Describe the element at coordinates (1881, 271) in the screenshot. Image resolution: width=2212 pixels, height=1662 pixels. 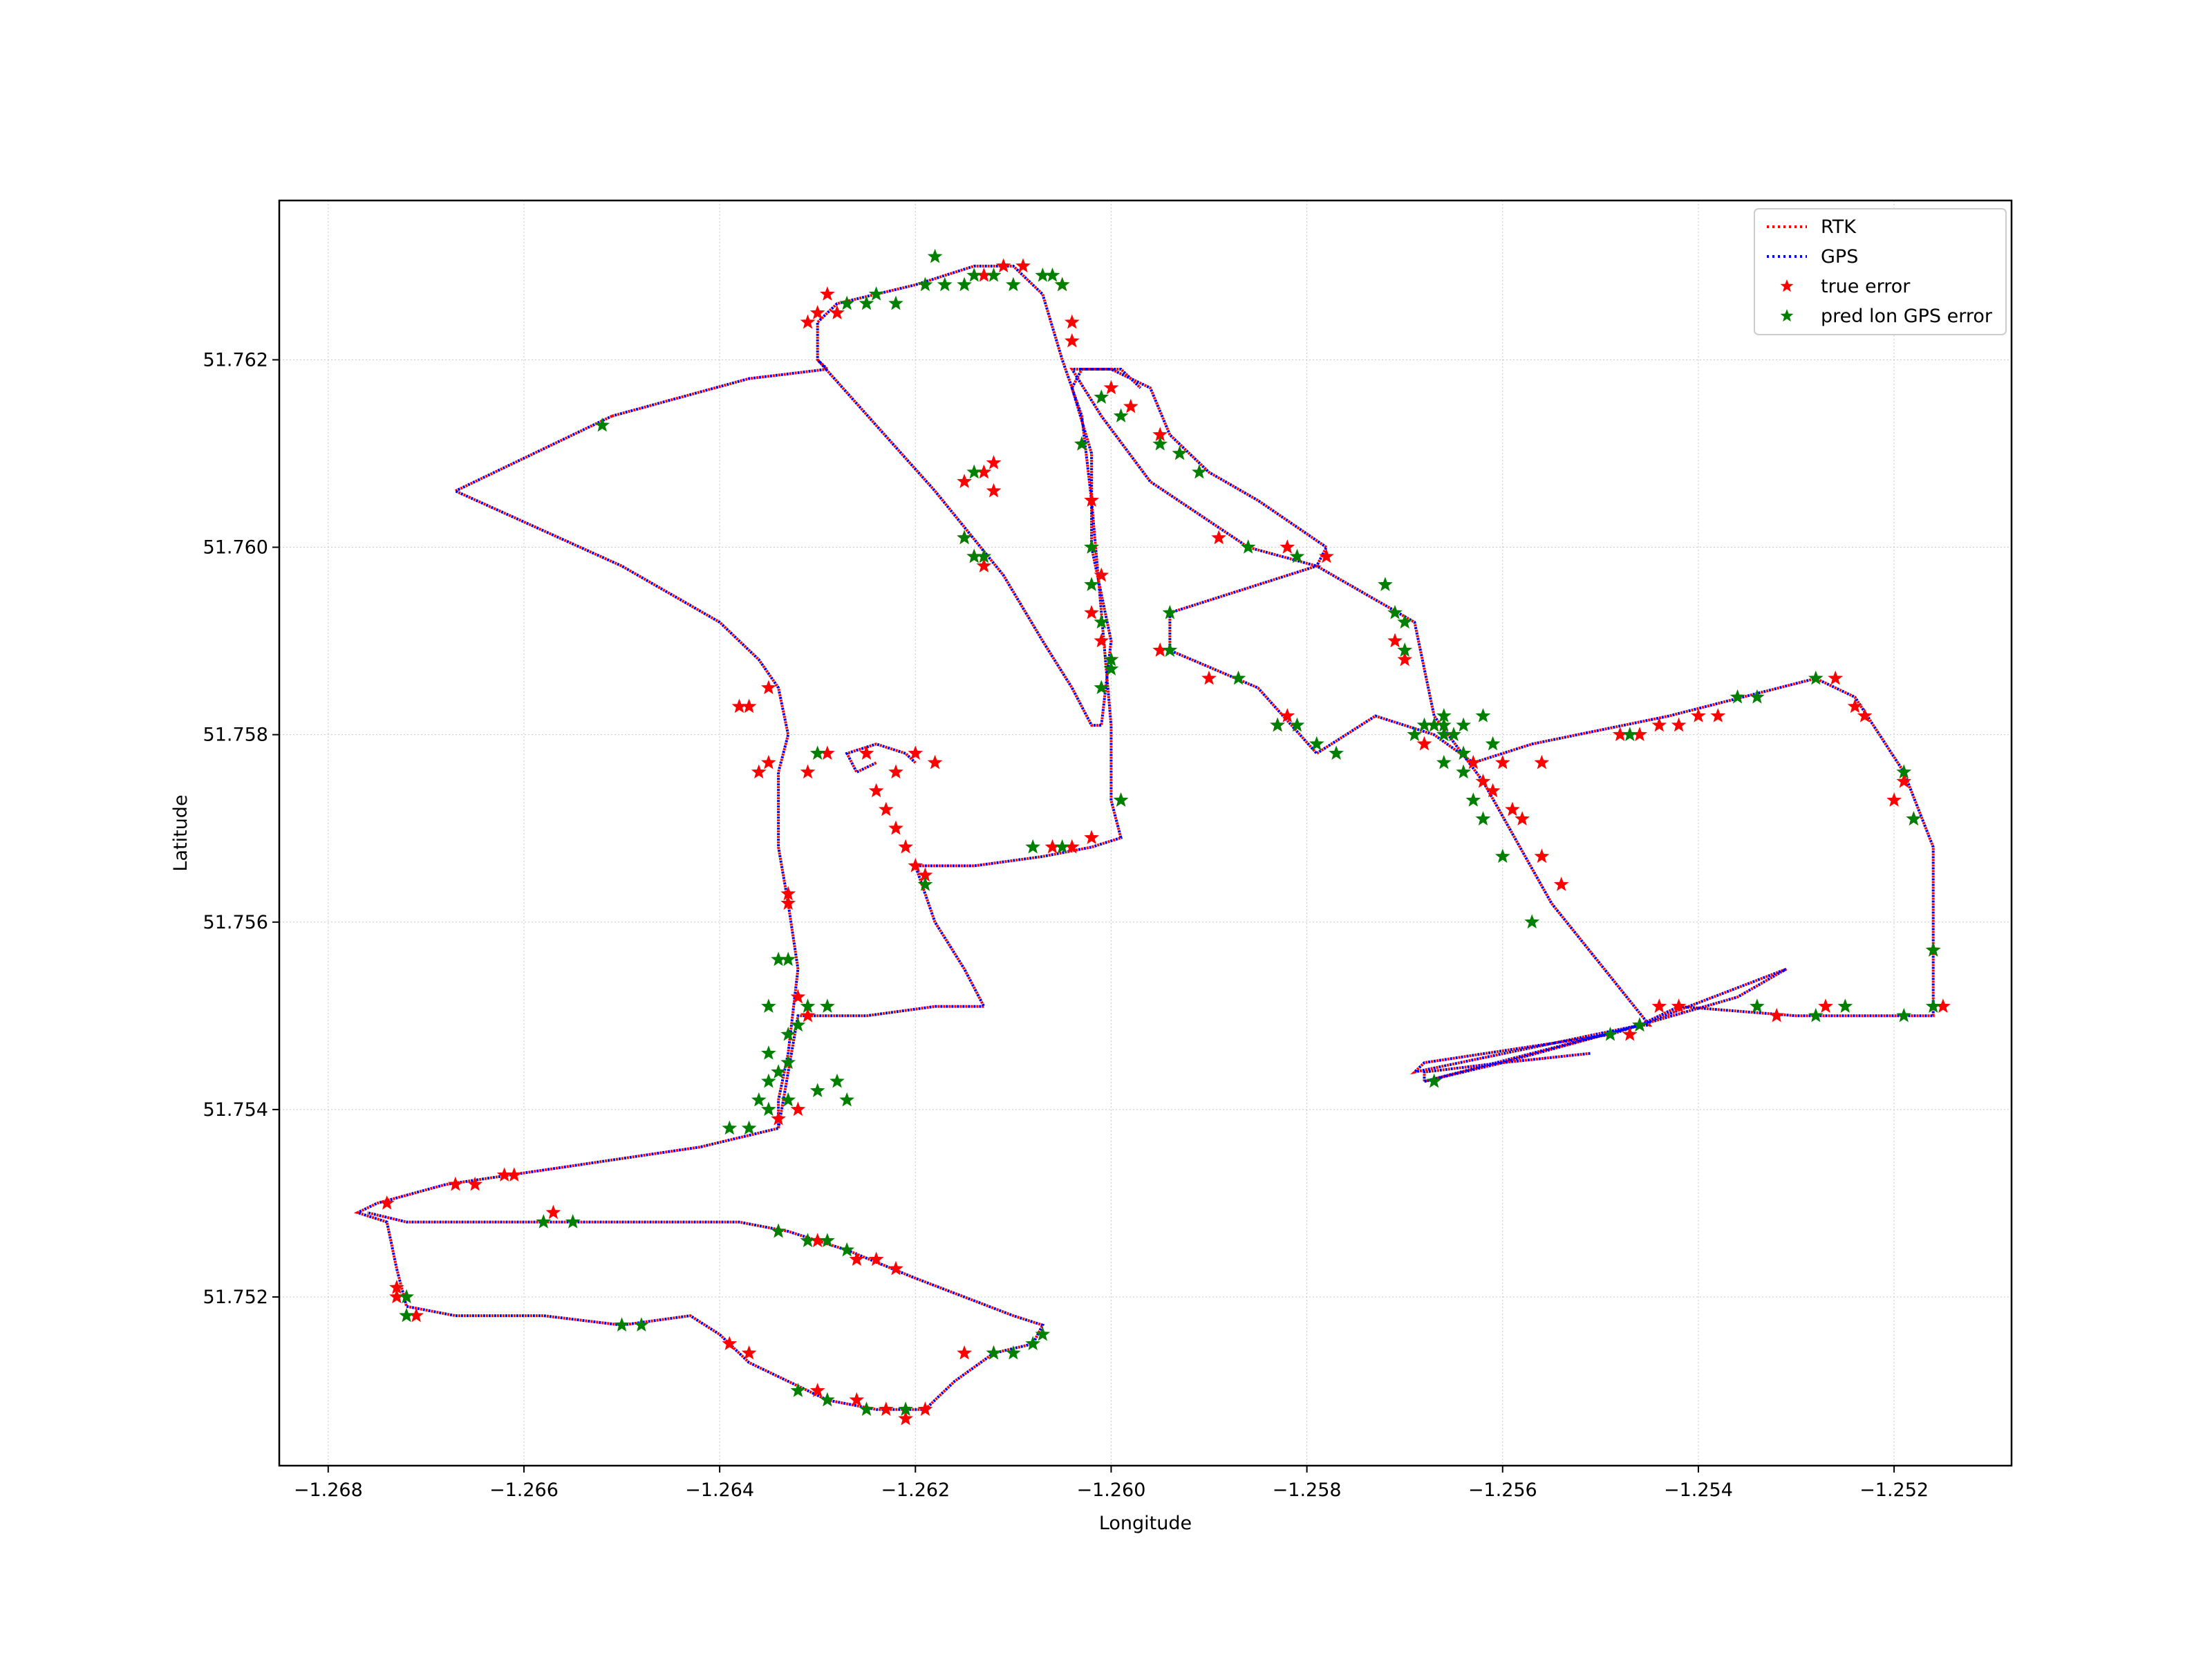
I see `legend-box` at that location.